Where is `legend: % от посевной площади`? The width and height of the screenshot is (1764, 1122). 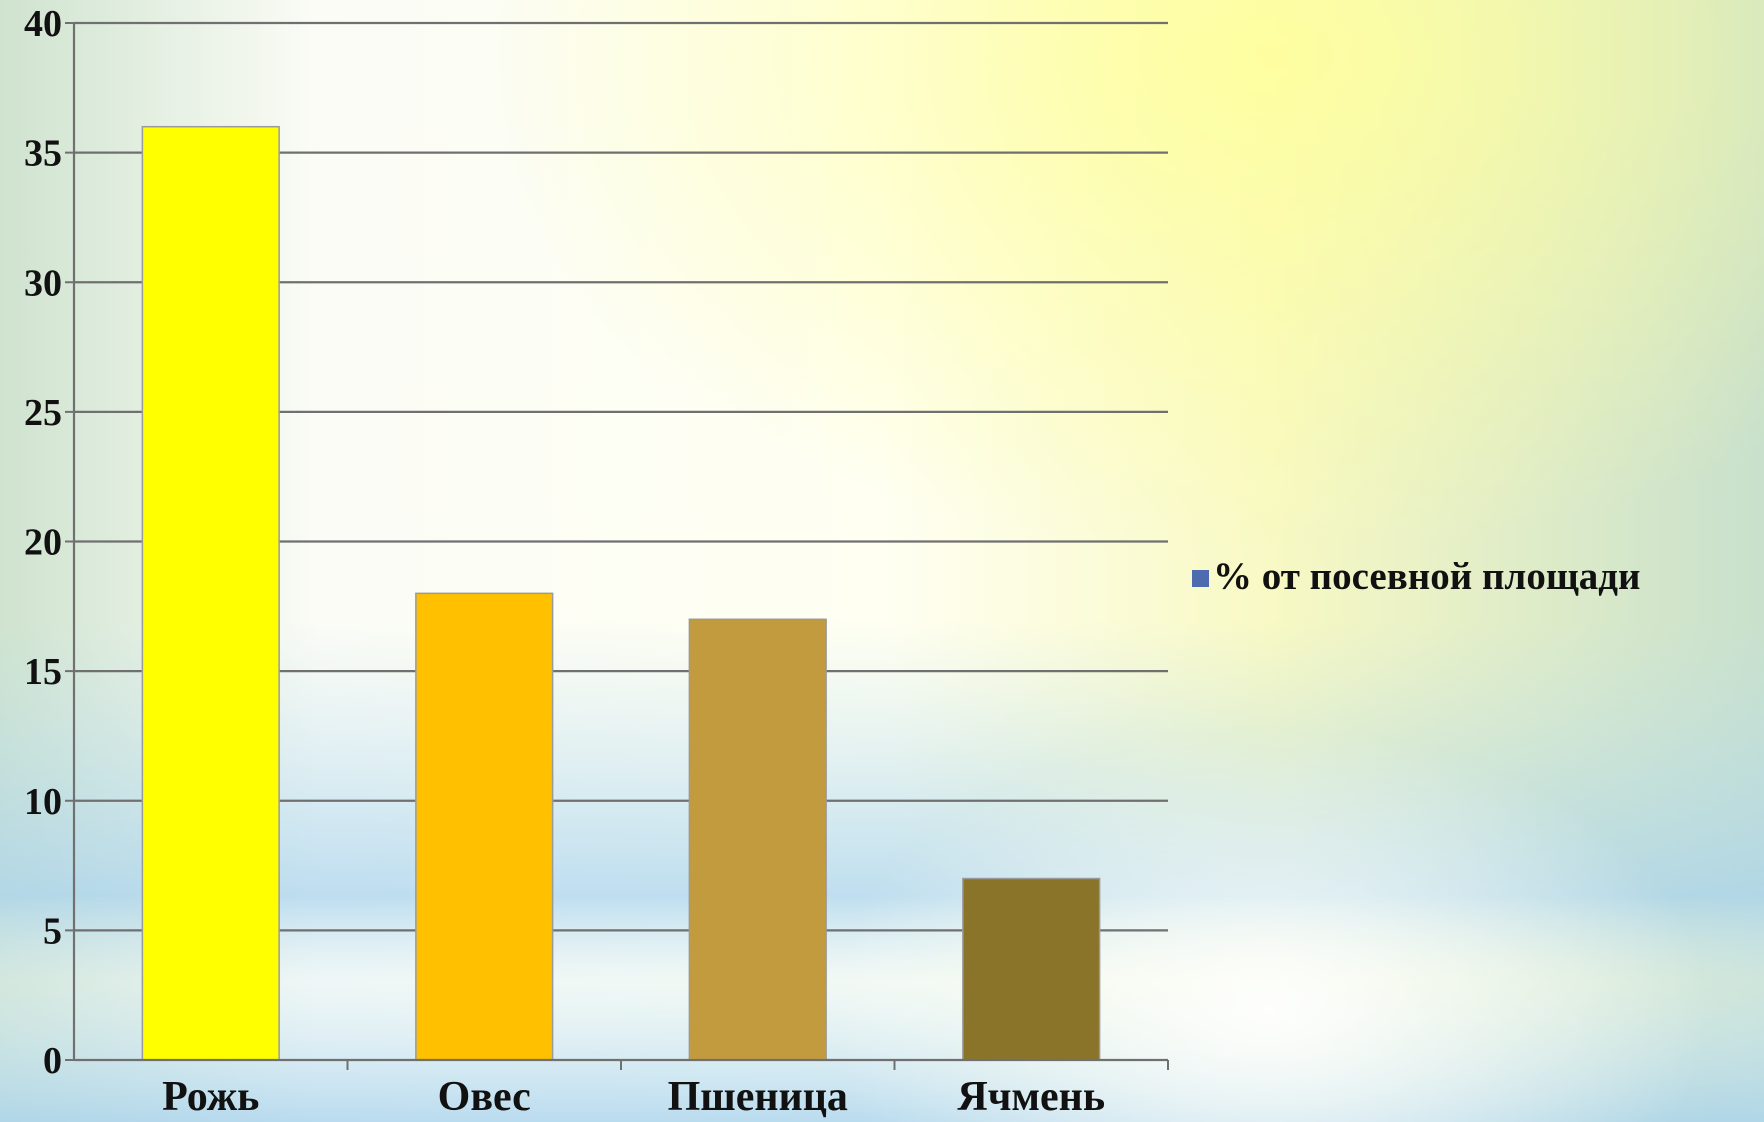
legend: % от посевной площади is located at coordinates (1416, 576).